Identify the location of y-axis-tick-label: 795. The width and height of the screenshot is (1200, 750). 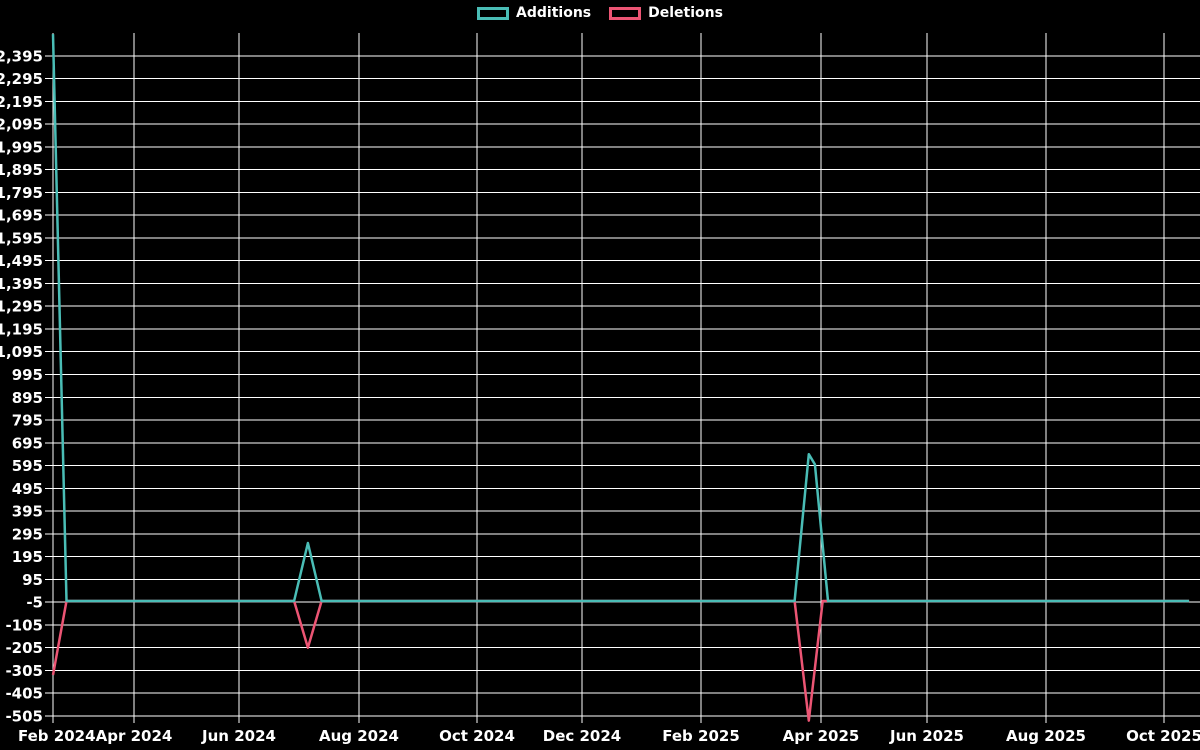
(27, 421).